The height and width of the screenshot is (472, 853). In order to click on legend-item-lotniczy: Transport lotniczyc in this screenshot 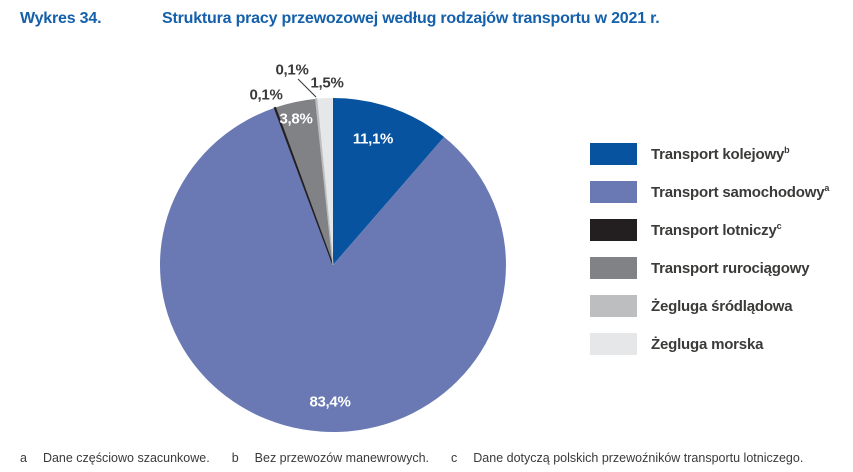, I will do `click(709, 230)`.